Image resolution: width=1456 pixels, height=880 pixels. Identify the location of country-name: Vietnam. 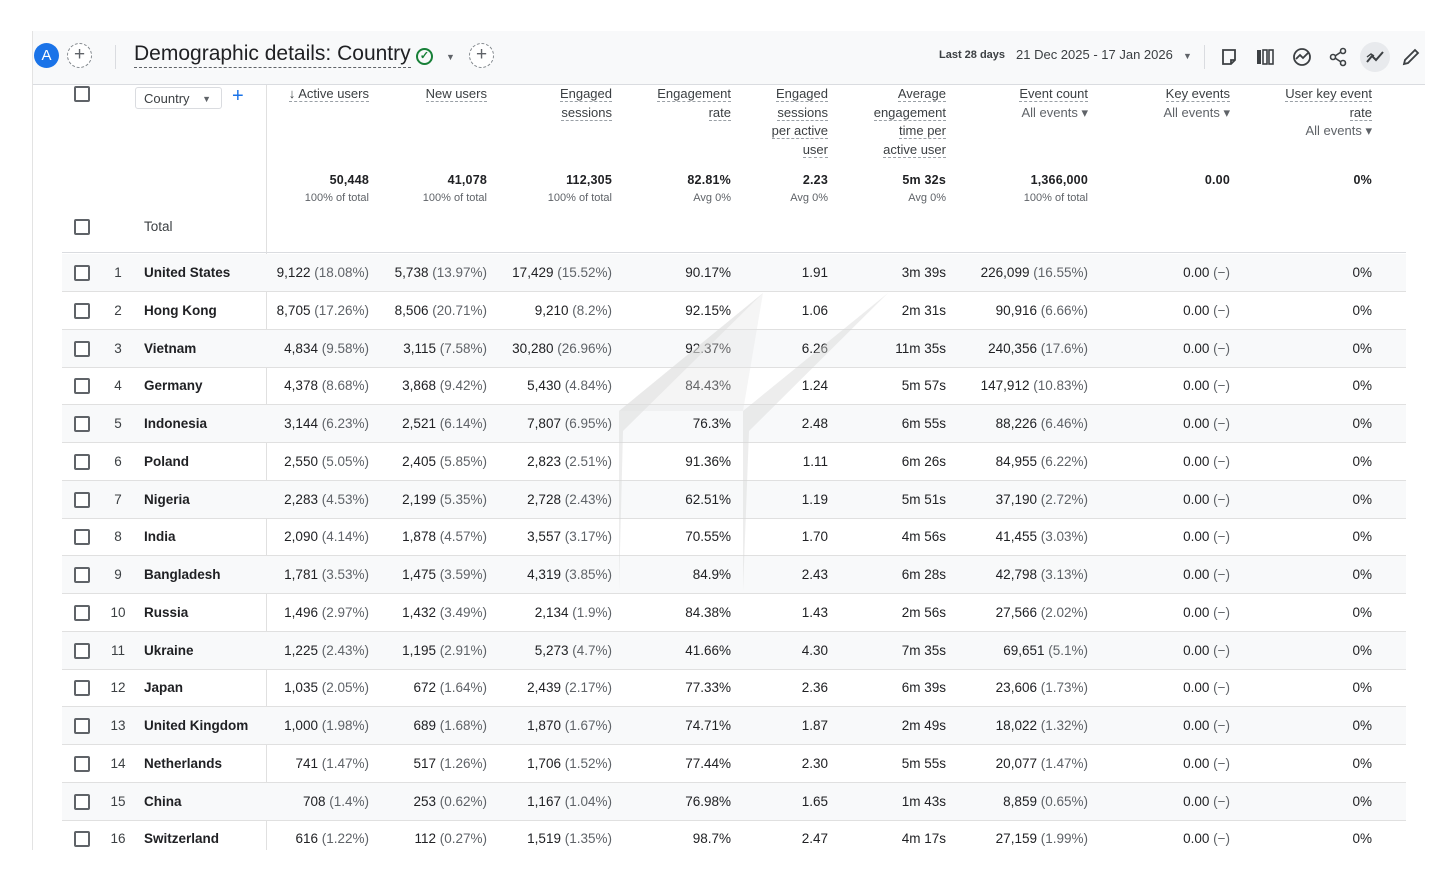
(170, 348).